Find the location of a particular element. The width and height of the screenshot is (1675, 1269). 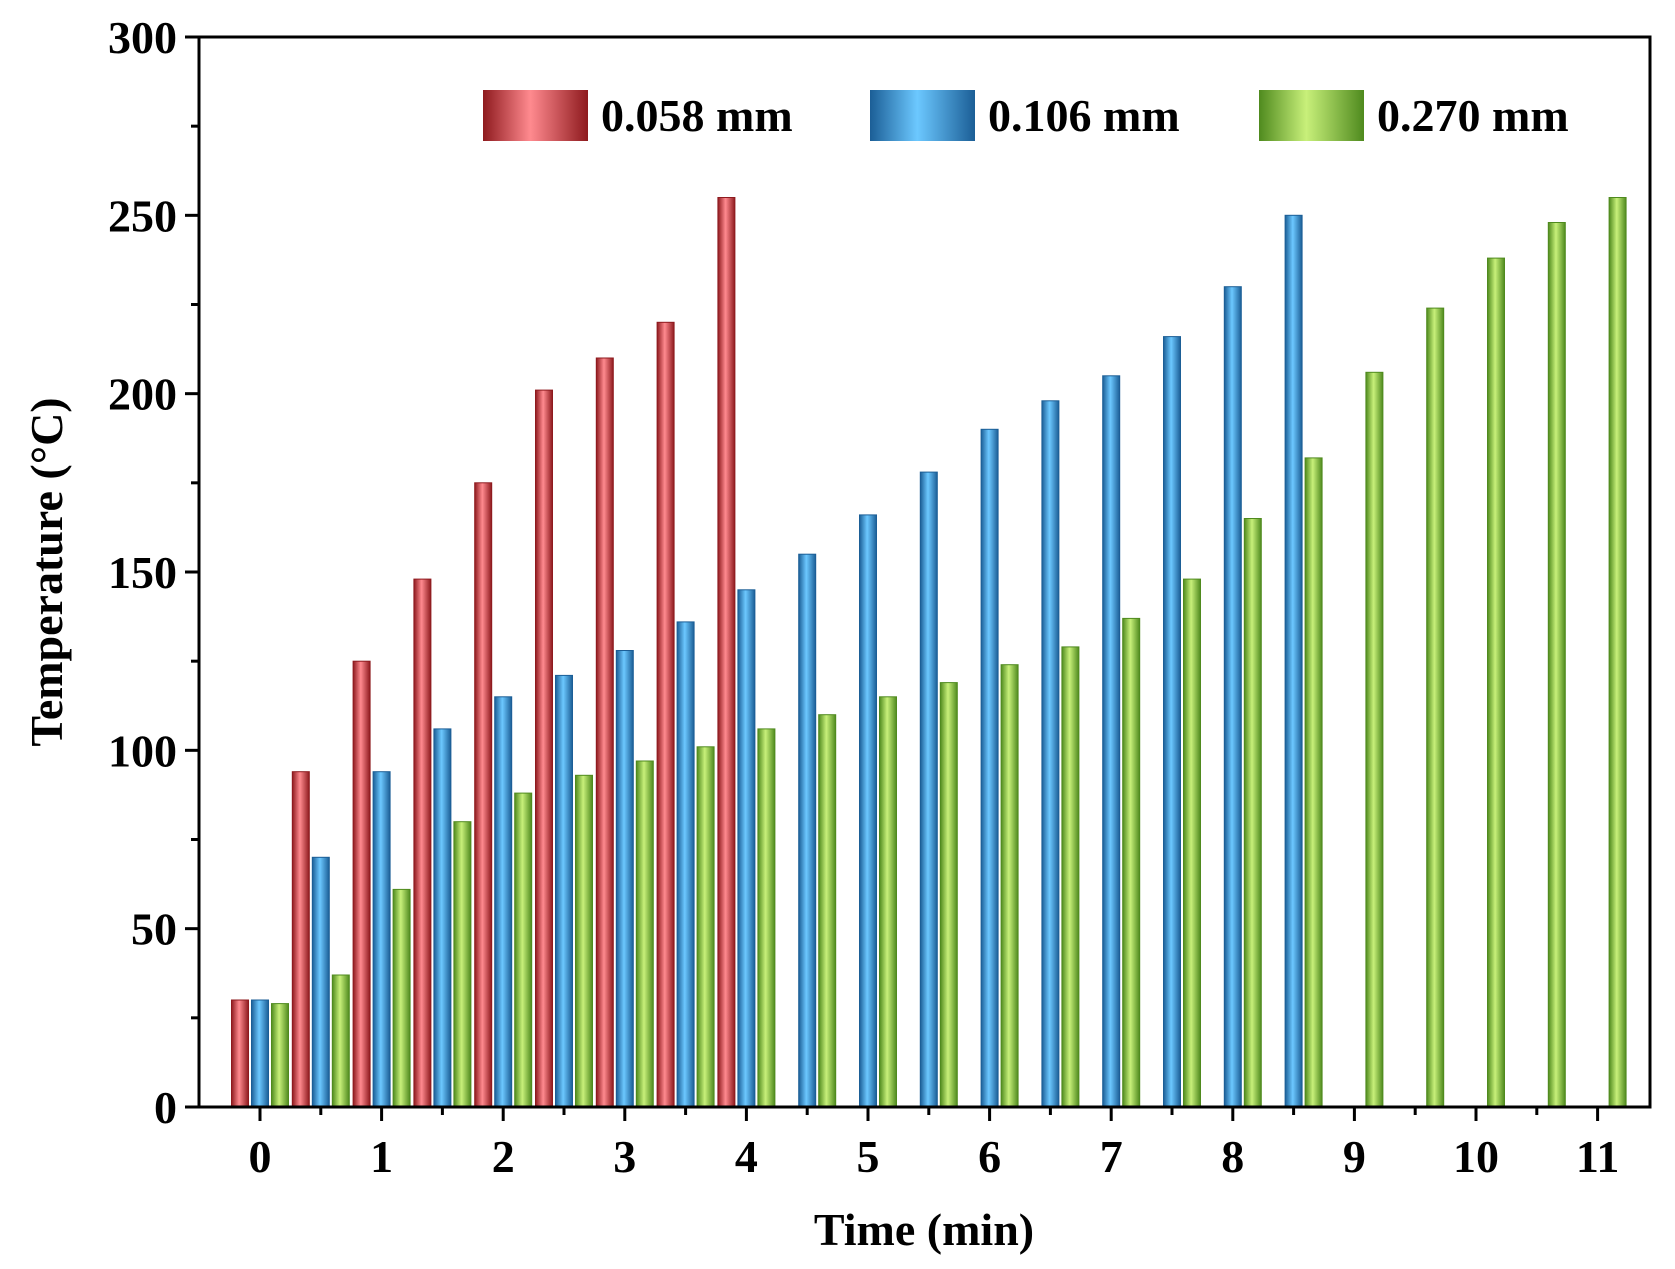

legend-label-1: 0.058 mm is located at coordinates (697, 115).